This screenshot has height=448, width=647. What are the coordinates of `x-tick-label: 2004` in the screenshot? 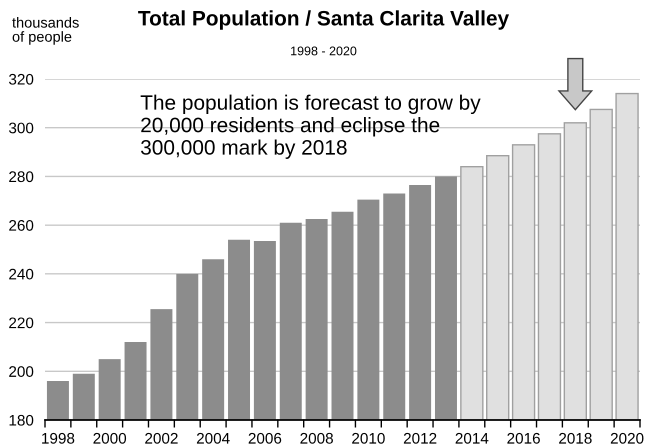 It's located at (213, 438).